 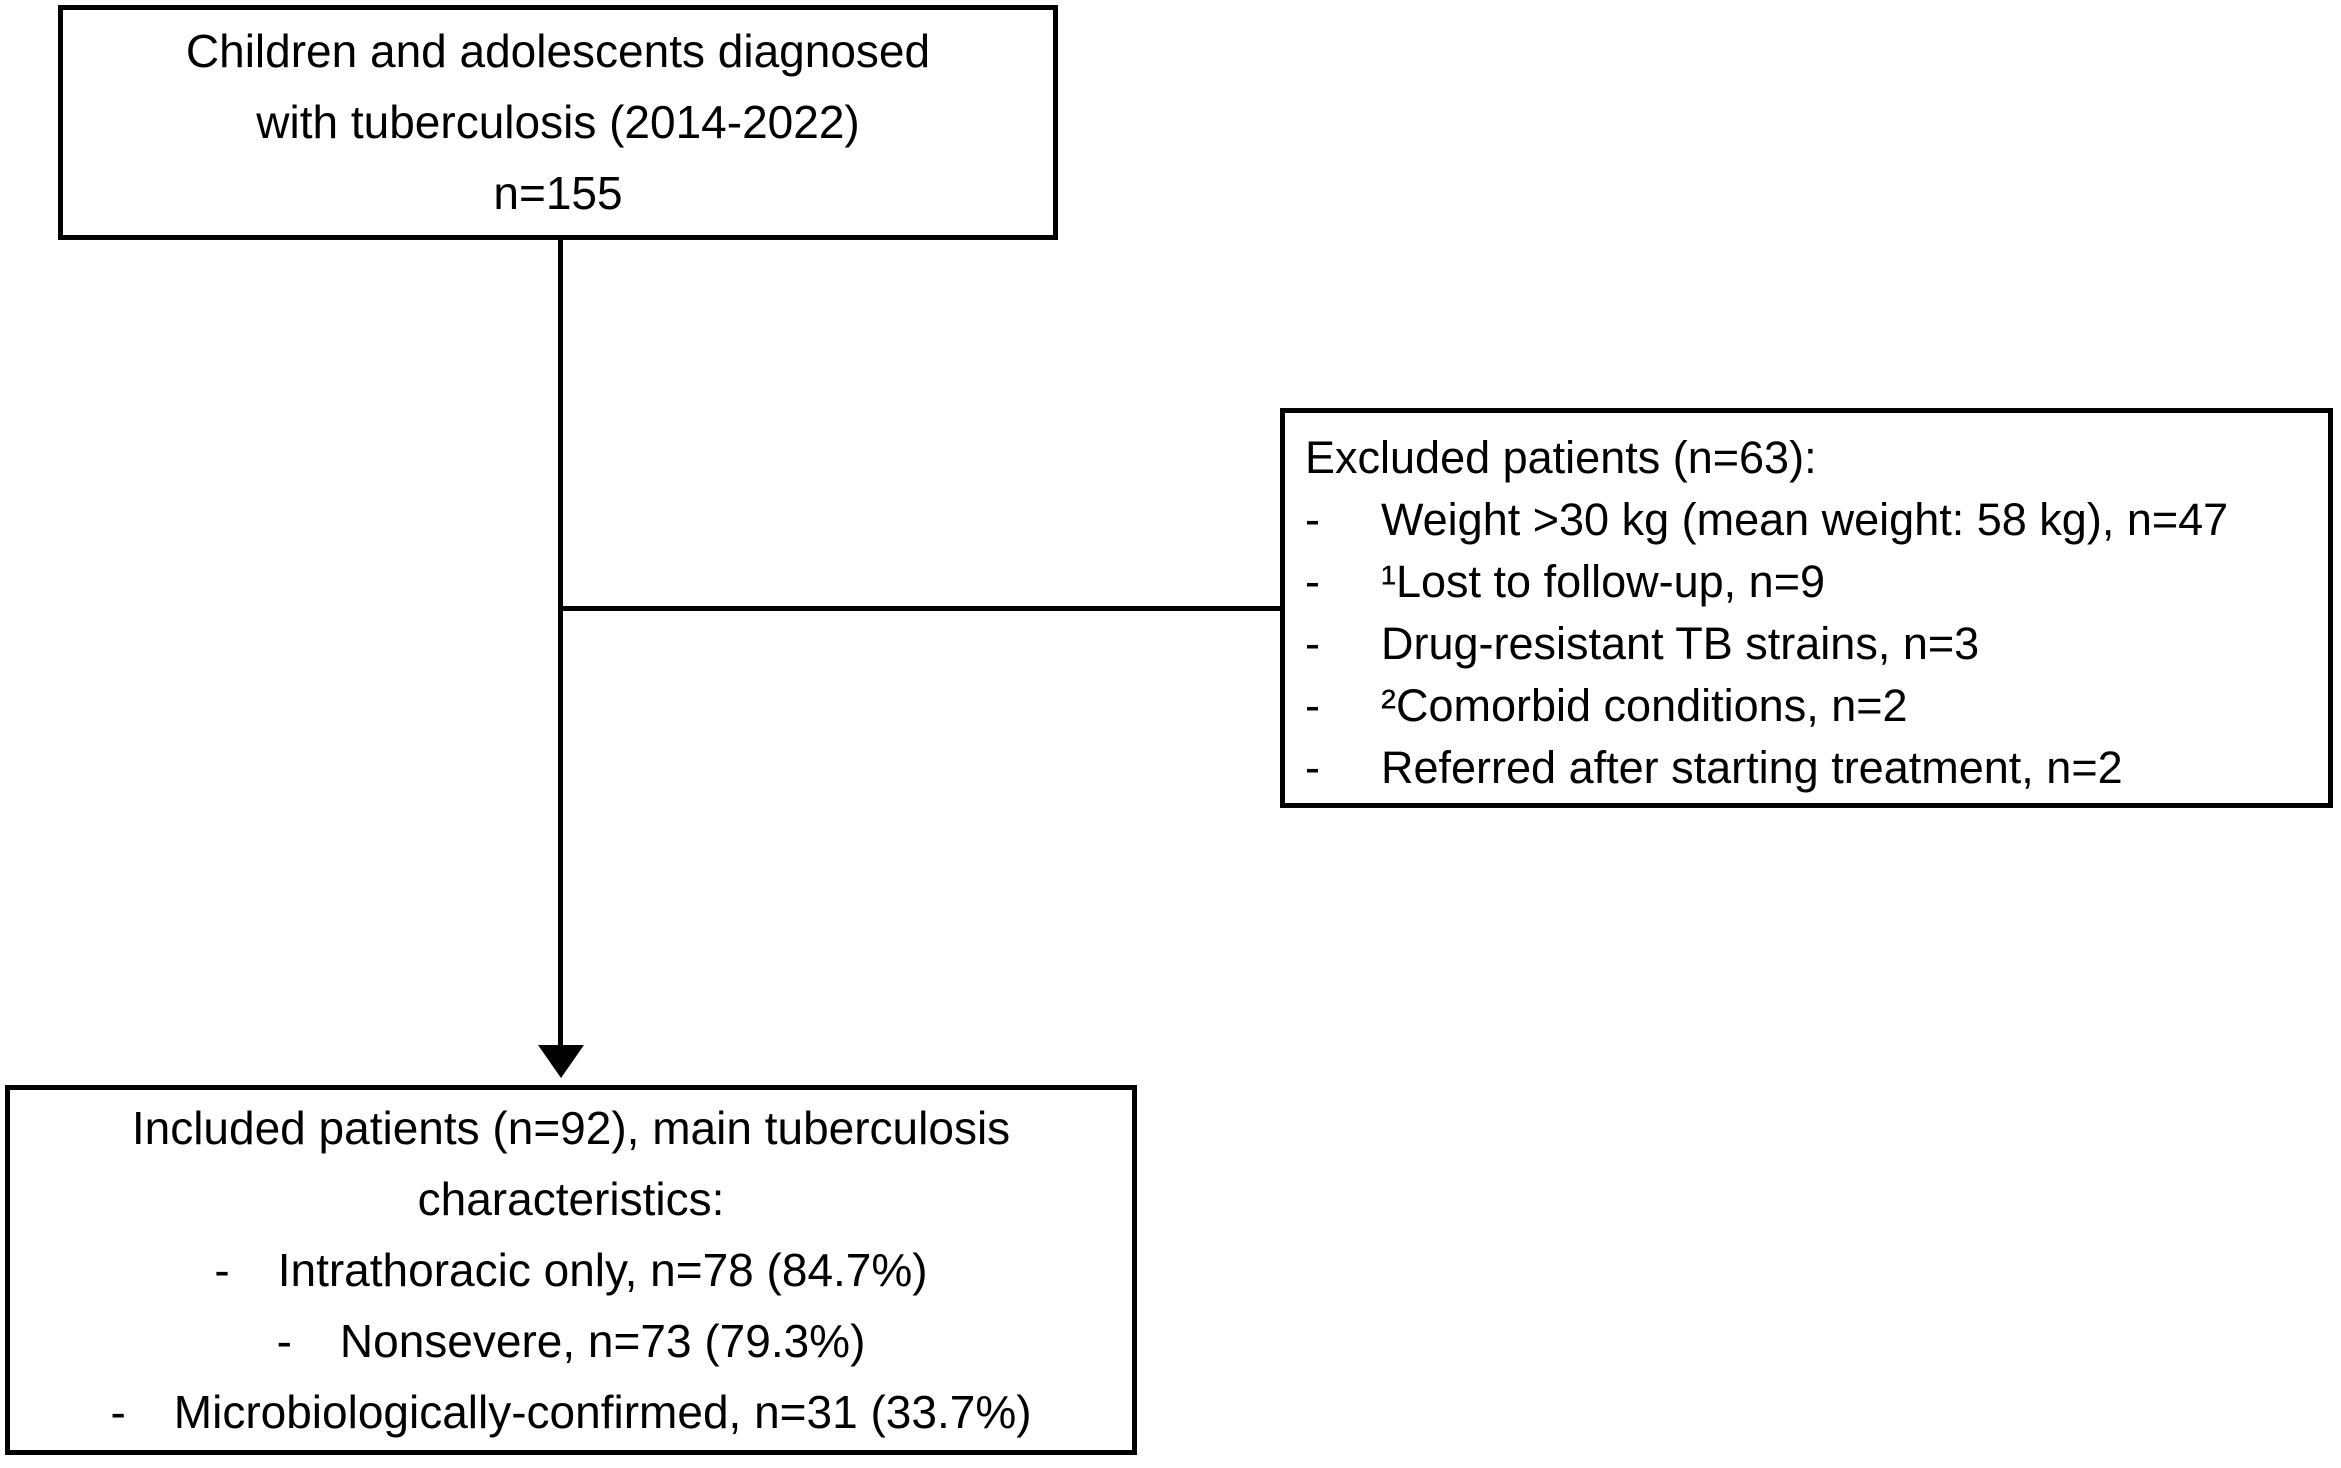 What do you see at coordinates (602, 1269) in the screenshot?
I see `included-item-text: Intrathoracic only, n=78 (84.7%)` at bounding box center [602, 1269].